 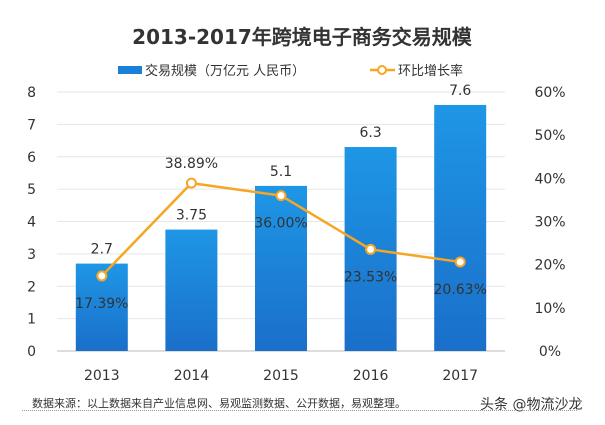 What do you see at coordinates (281, 268) in the screenshot?
I see `bar-2015` at bounding box center [281, 268].